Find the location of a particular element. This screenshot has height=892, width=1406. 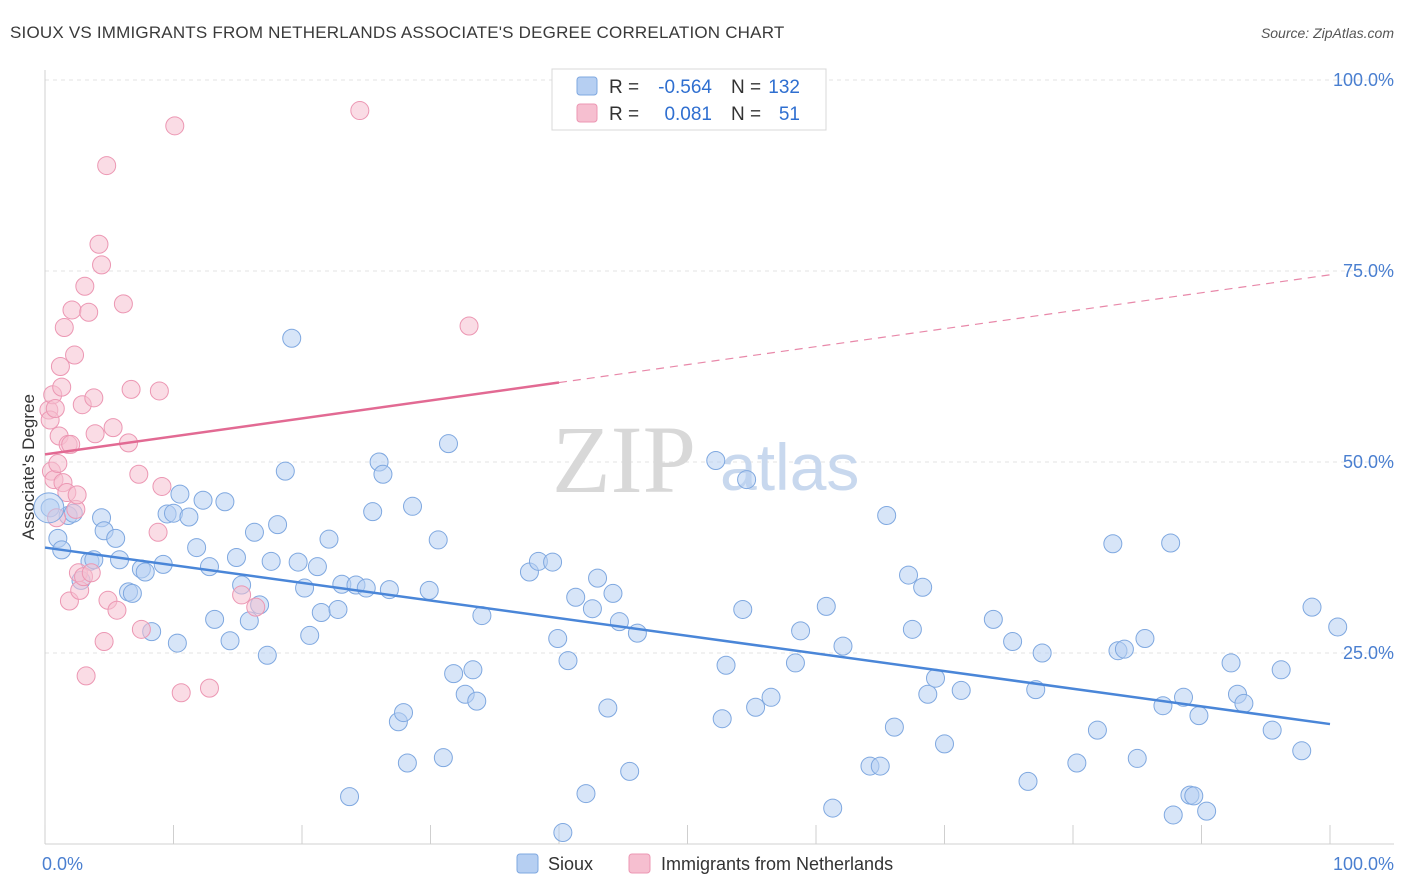

legend-frame is located at coordinates (689, 99).